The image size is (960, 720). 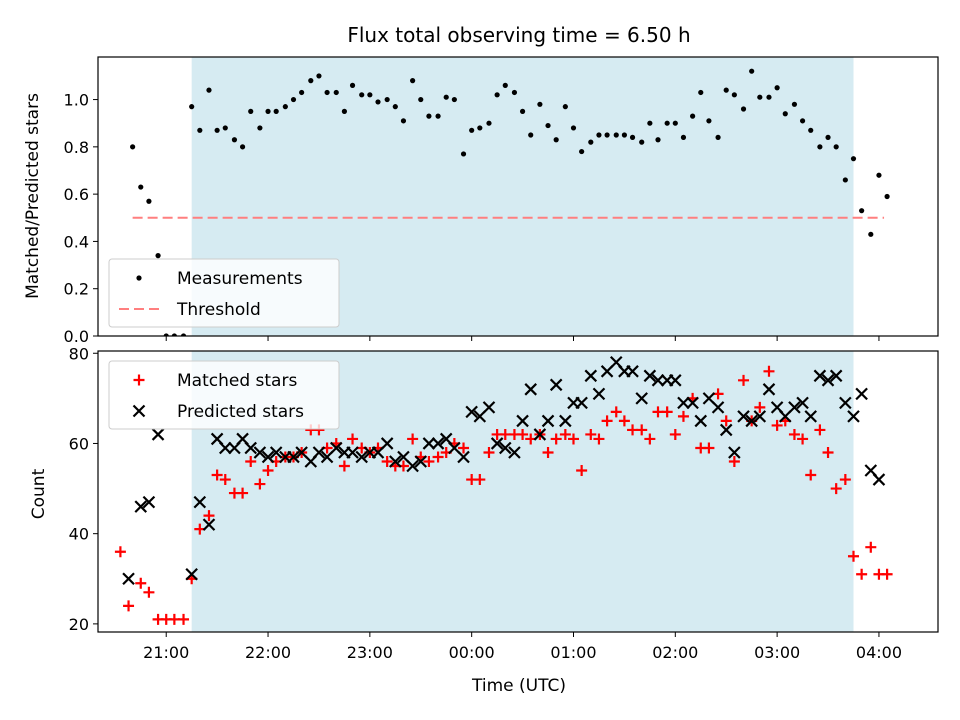 What do you see at coordinates (76, 241) in the screenshot?
I see `y-tick-label: 0.4` at bounding box center [76, 241].